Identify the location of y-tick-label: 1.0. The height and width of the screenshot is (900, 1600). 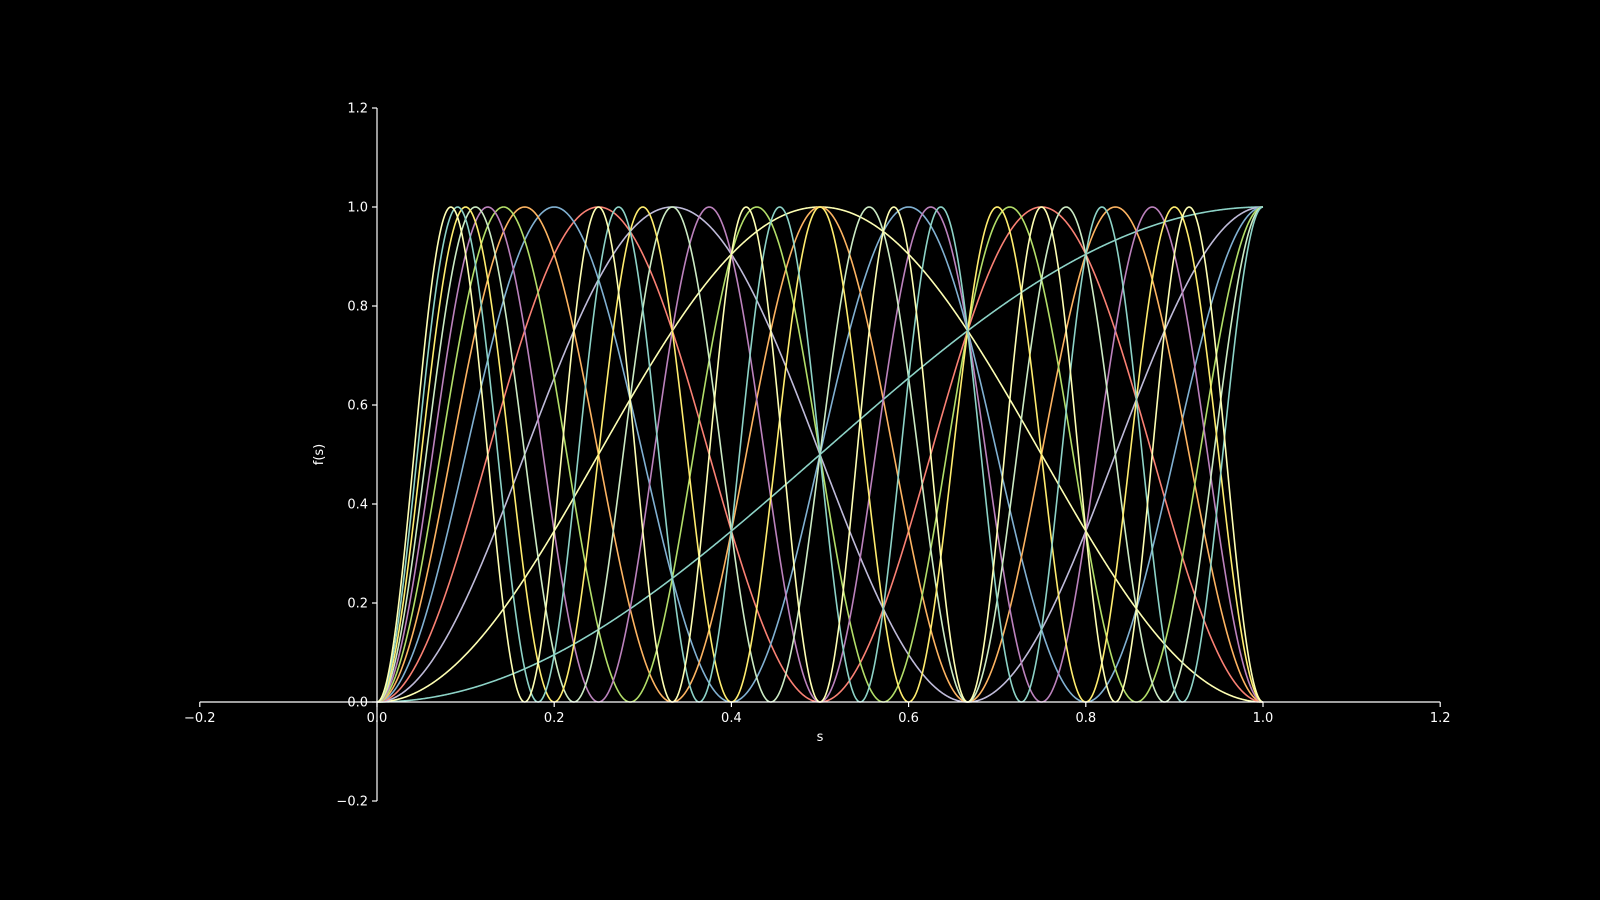
(357, 208).